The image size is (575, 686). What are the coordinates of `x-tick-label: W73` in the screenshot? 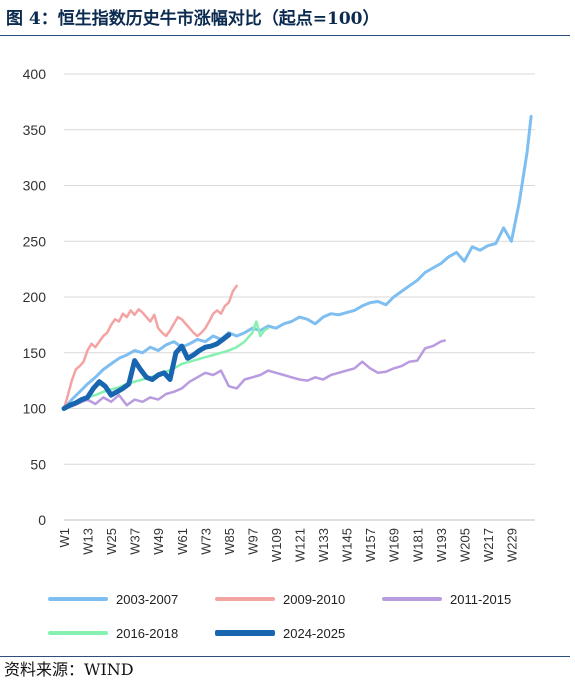 It's located at (205, 541).